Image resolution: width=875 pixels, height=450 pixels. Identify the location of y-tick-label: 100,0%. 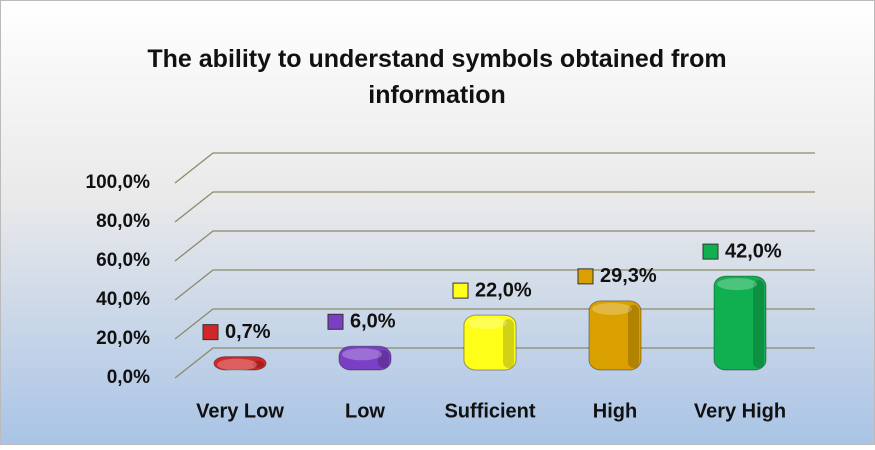
(118, 182).